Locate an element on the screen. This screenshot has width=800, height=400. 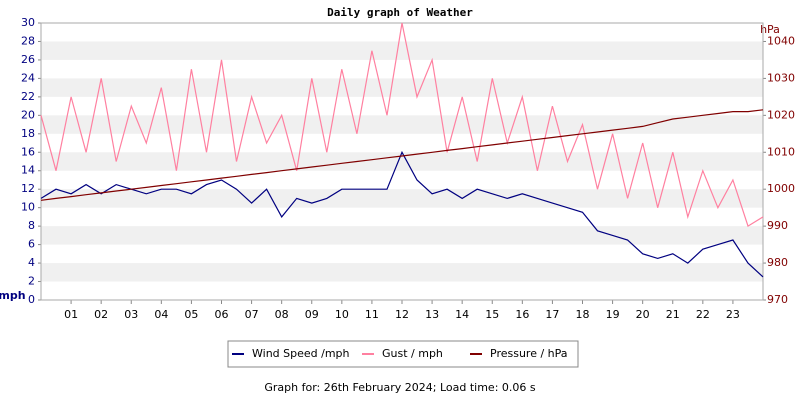
y2-axis-label: hPa is located at coordinates (770, 29).